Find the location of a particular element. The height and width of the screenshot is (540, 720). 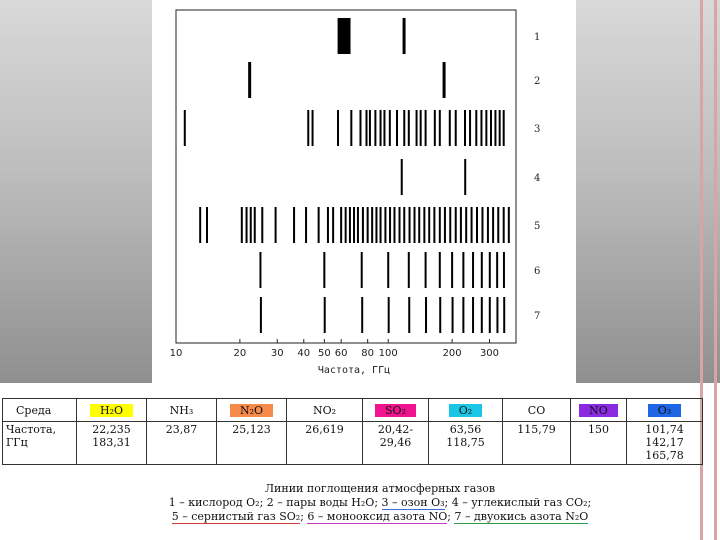

row-label-2: 2 is located at coordinates (537, 81).